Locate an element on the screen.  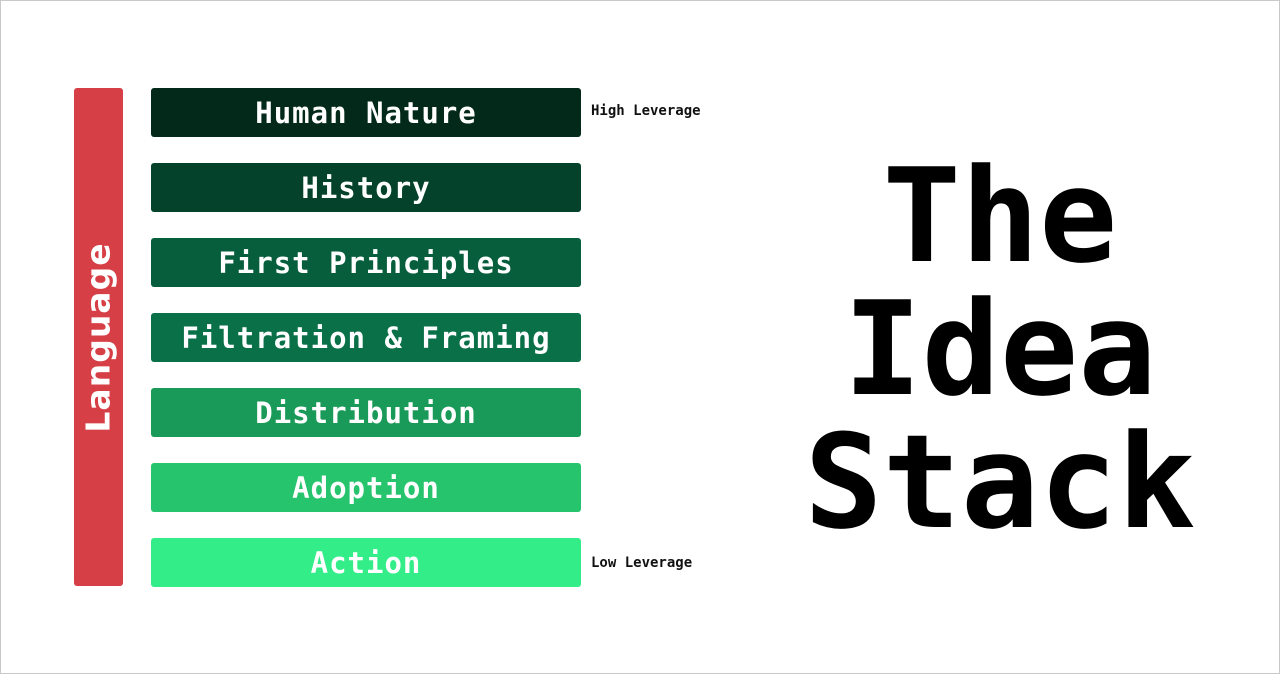
title-line-3: Stack is located at coordinates (1000, 482).